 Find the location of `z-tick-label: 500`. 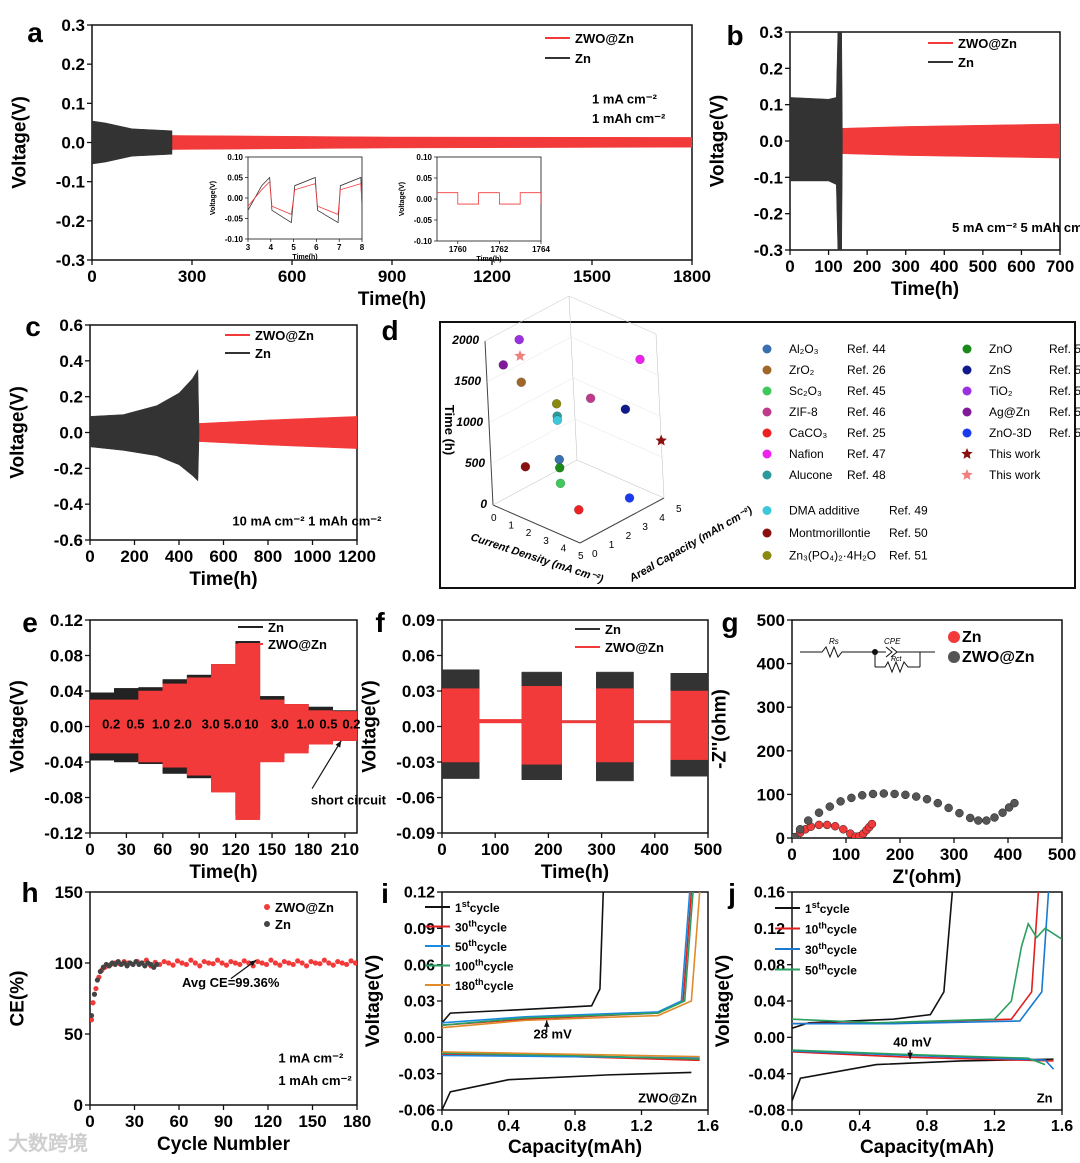

z-tick-label: 500 is located at coordinates (475, 463).